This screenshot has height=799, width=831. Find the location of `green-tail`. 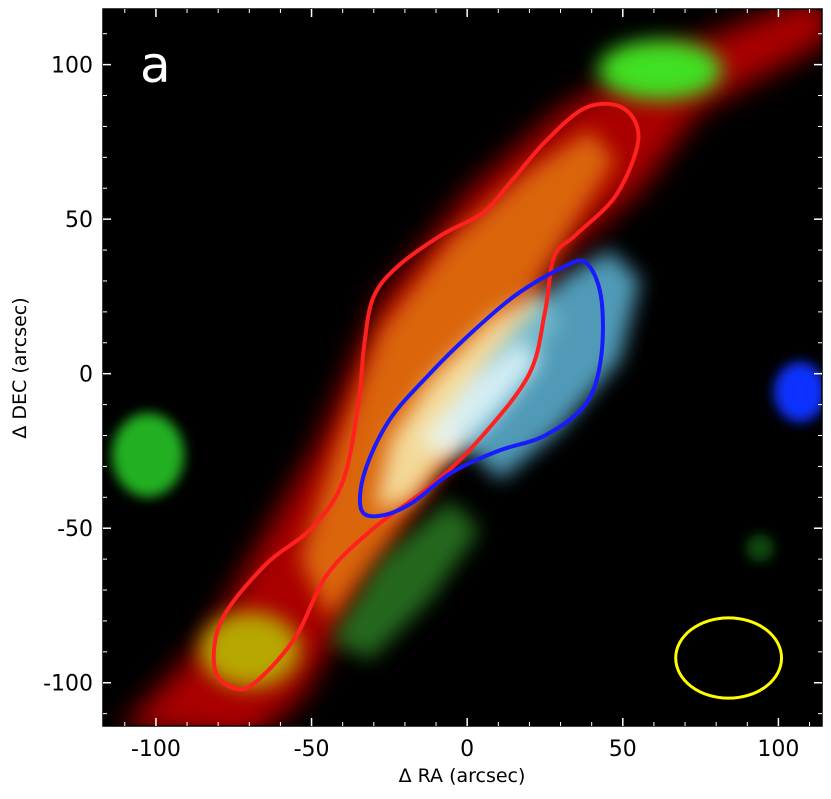

green-tail is located at coordinates (405, 580).